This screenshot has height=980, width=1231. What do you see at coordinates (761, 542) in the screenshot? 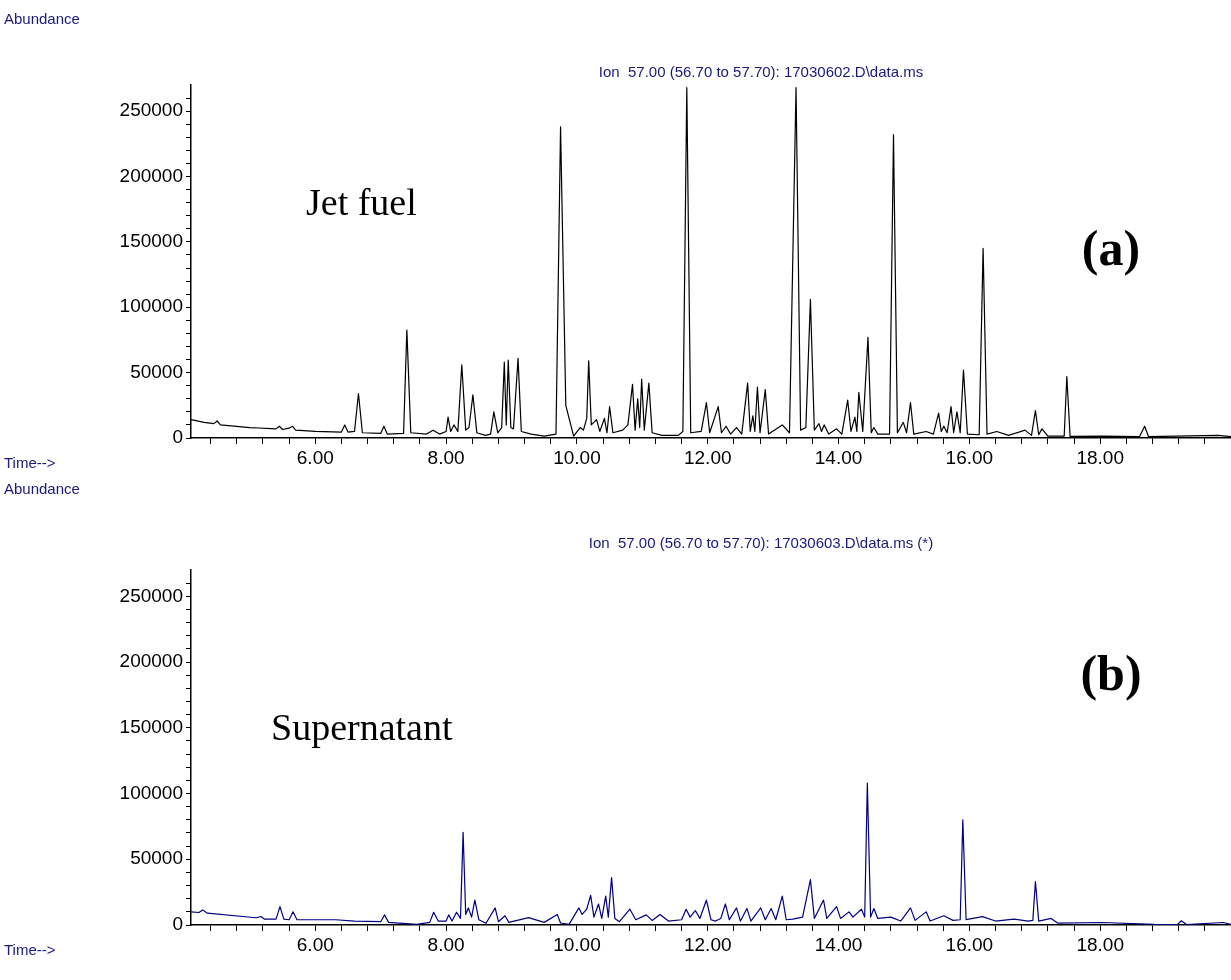
I see `chart-title: Ion 57.00 (56.70 to 57.70): 17030603.D\data.ms (*)` at bounding box center [761, 542].